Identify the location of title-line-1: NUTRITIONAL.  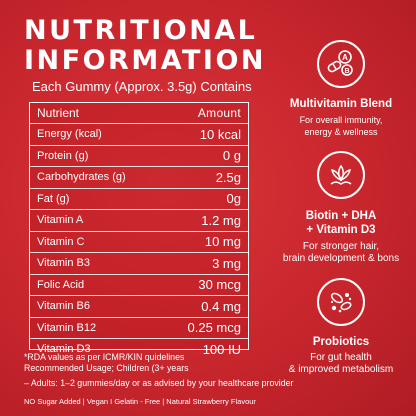
(141, 30).